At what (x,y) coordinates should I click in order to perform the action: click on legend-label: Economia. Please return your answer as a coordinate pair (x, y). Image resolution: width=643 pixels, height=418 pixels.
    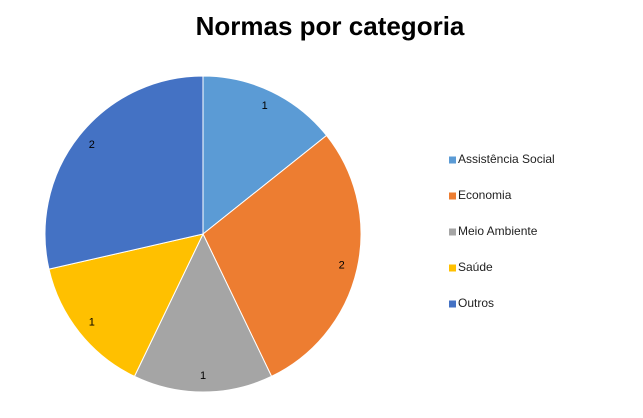
    Looking at the image, I should click on (485, 195).